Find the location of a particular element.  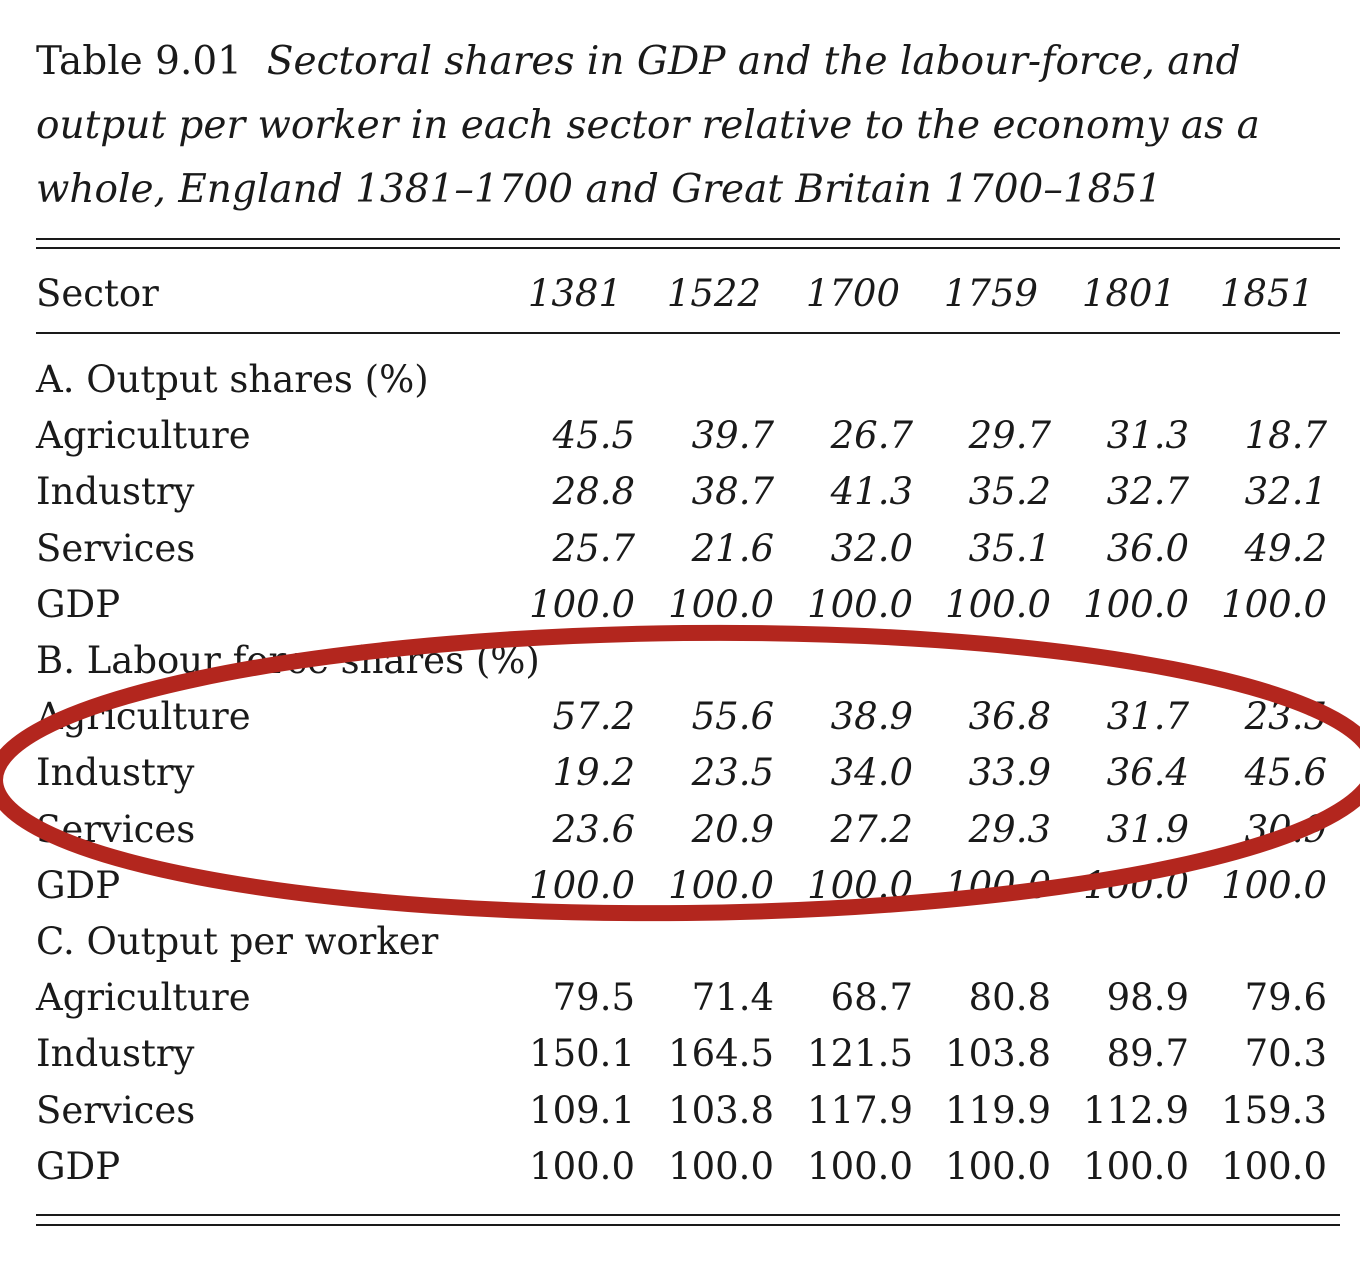

value-cell: 30.9 is located at coordinates (1285, 829).